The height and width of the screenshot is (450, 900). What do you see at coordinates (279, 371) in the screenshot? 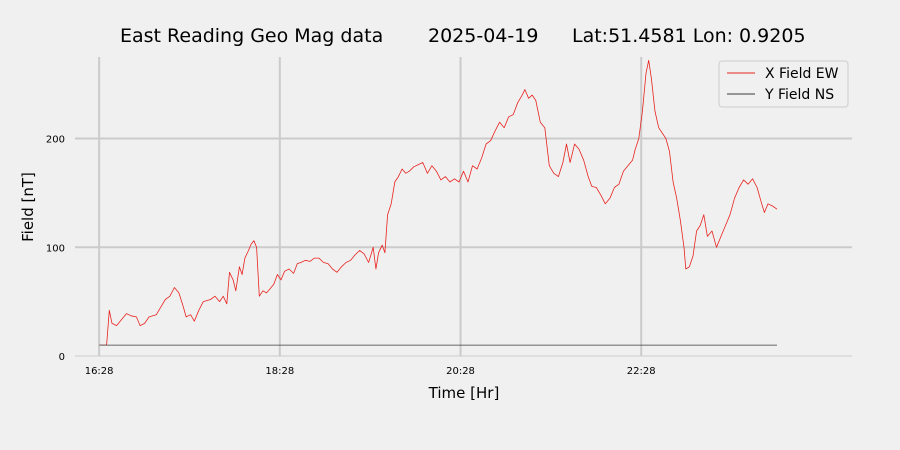
I see `x-tick-label-1: 18:28` at bounding box center [279, 371].